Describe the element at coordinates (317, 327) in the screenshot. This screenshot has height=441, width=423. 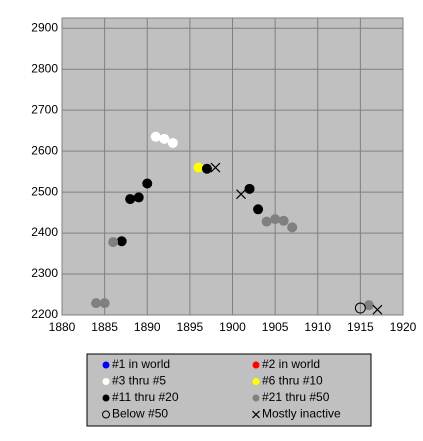
I see `x-tick-label: 1910` at that location.